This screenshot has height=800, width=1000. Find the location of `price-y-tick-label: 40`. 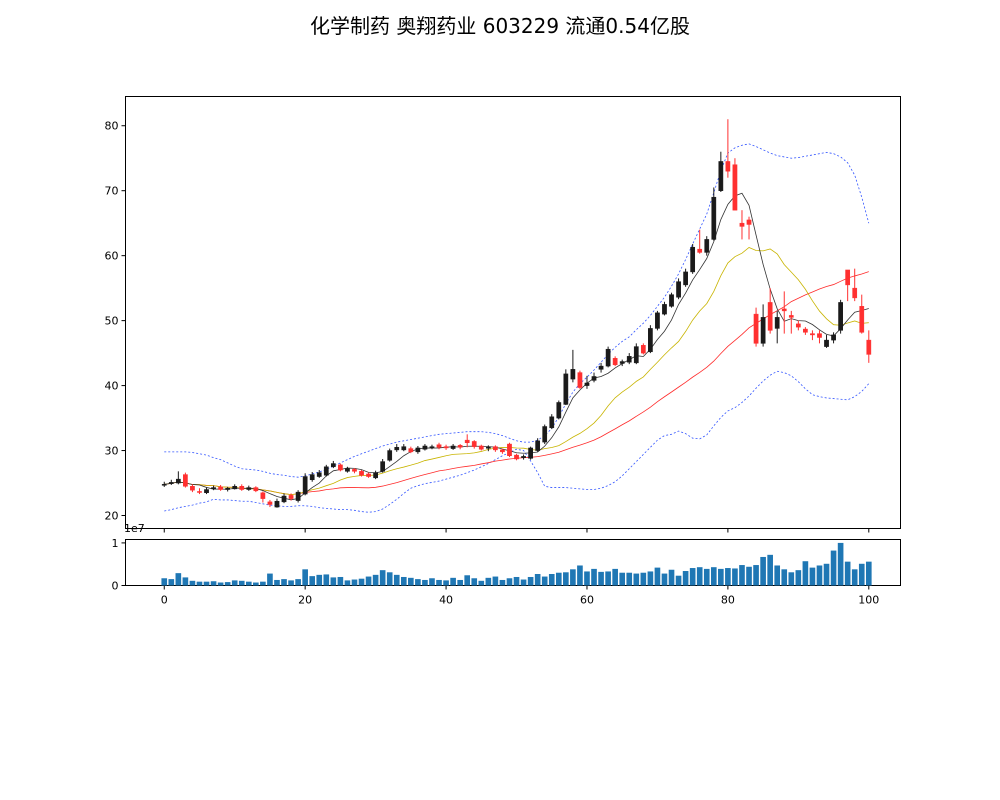

price-y-tick-label: 40 is located at coordinates (112, 386).